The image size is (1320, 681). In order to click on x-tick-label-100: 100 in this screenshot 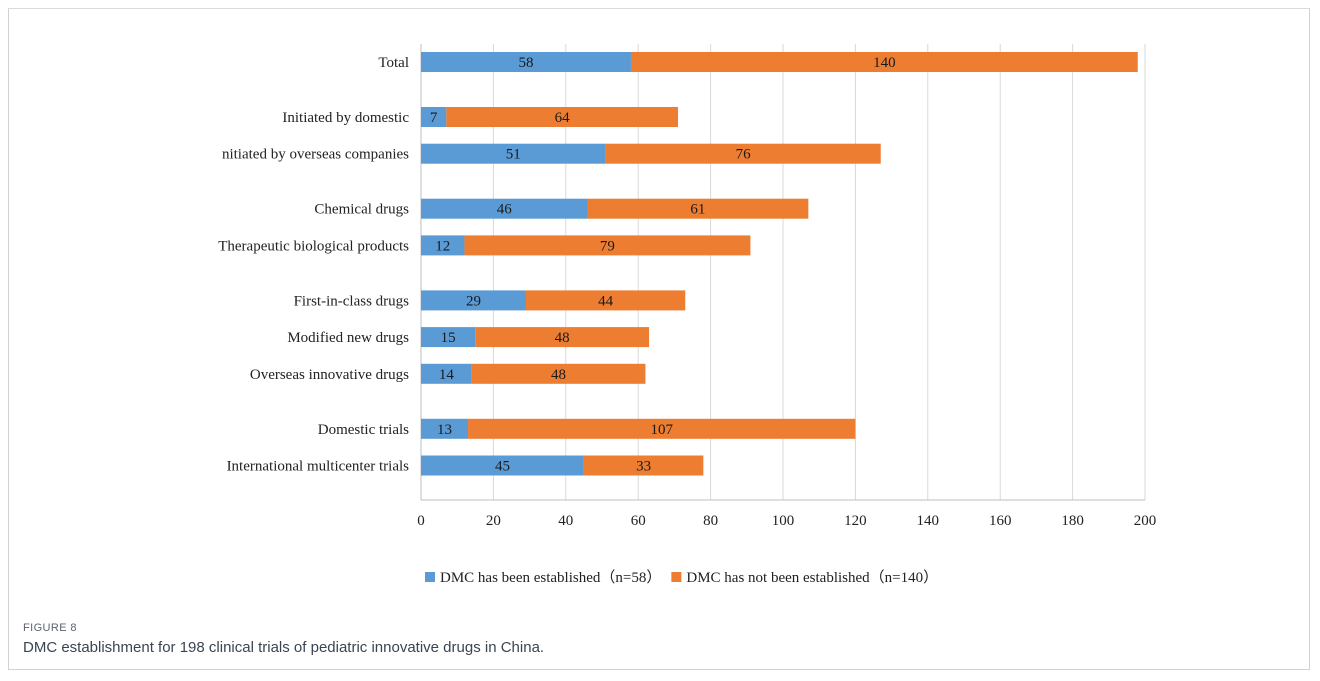, I will do `click(783, 521)`.